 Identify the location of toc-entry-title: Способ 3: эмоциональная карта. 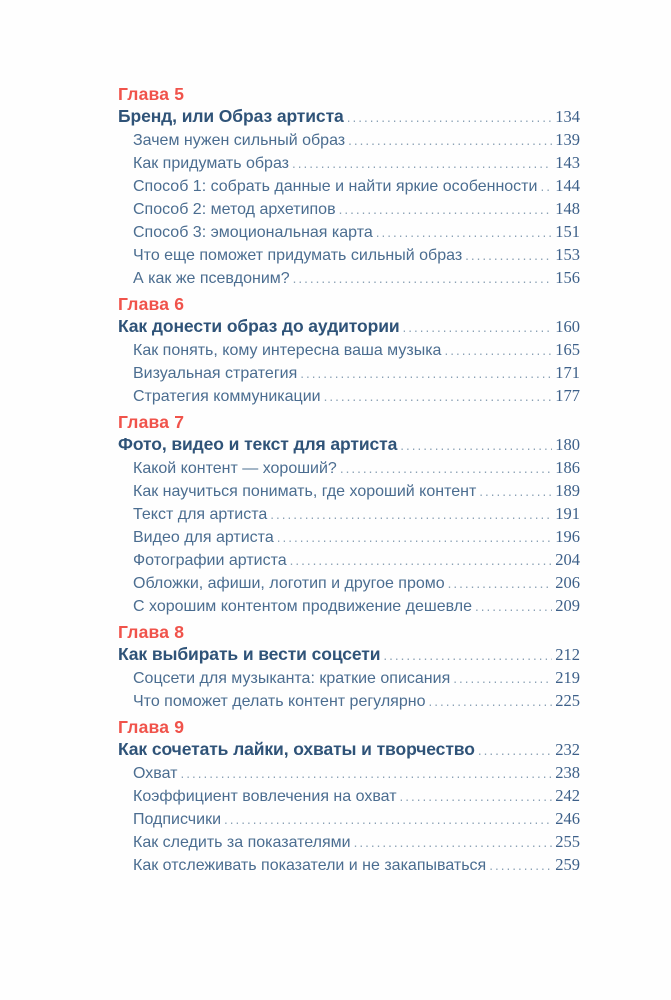
(253, 232).